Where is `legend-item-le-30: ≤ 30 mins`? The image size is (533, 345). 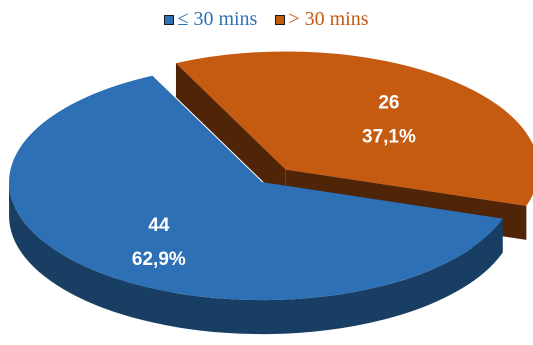
legend-item-le-30: ≤ 30 mins is located at coordinates (210, 19).